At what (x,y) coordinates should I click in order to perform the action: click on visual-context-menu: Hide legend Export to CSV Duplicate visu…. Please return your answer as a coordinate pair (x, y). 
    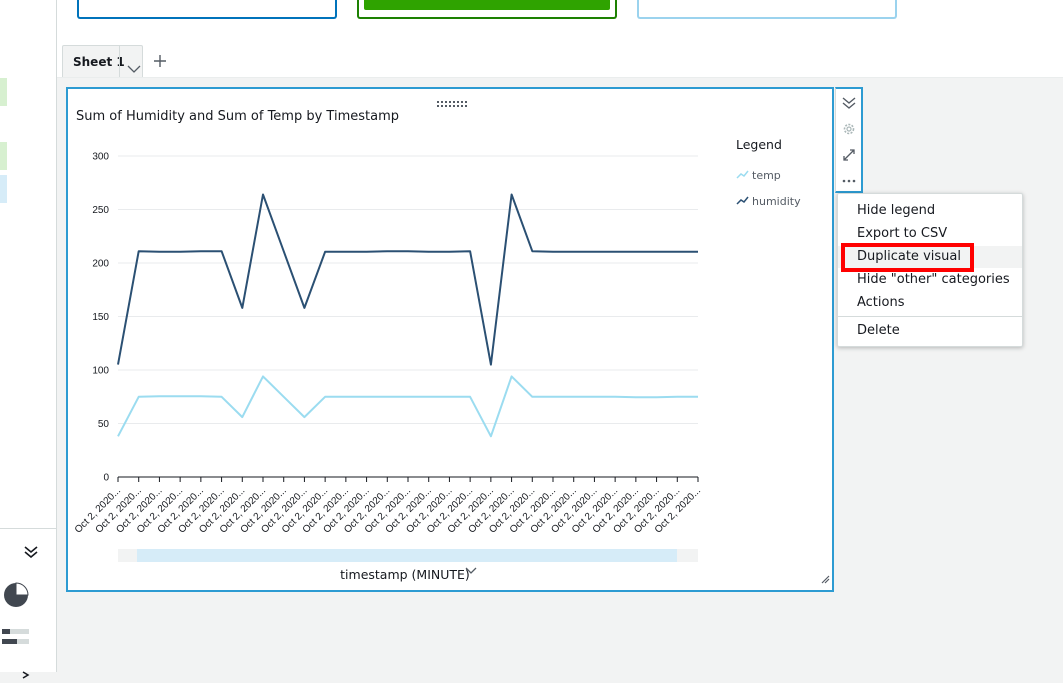
    Looking at the image, I should click on (930, 270).